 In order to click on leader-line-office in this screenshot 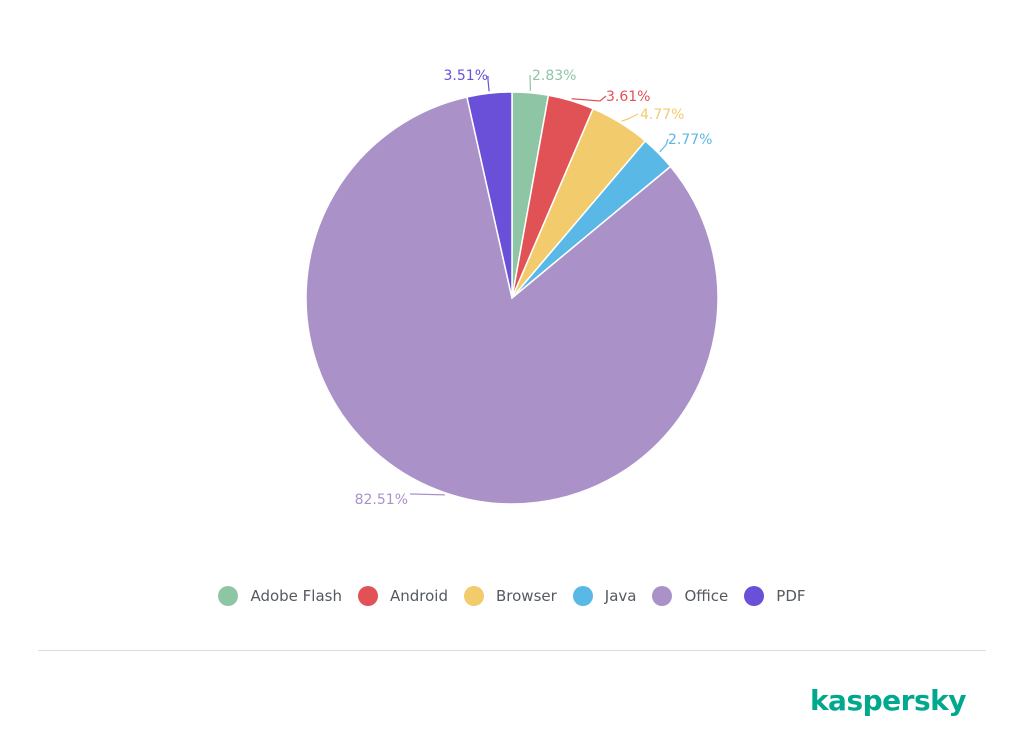, I will do `click(427, 494)`.